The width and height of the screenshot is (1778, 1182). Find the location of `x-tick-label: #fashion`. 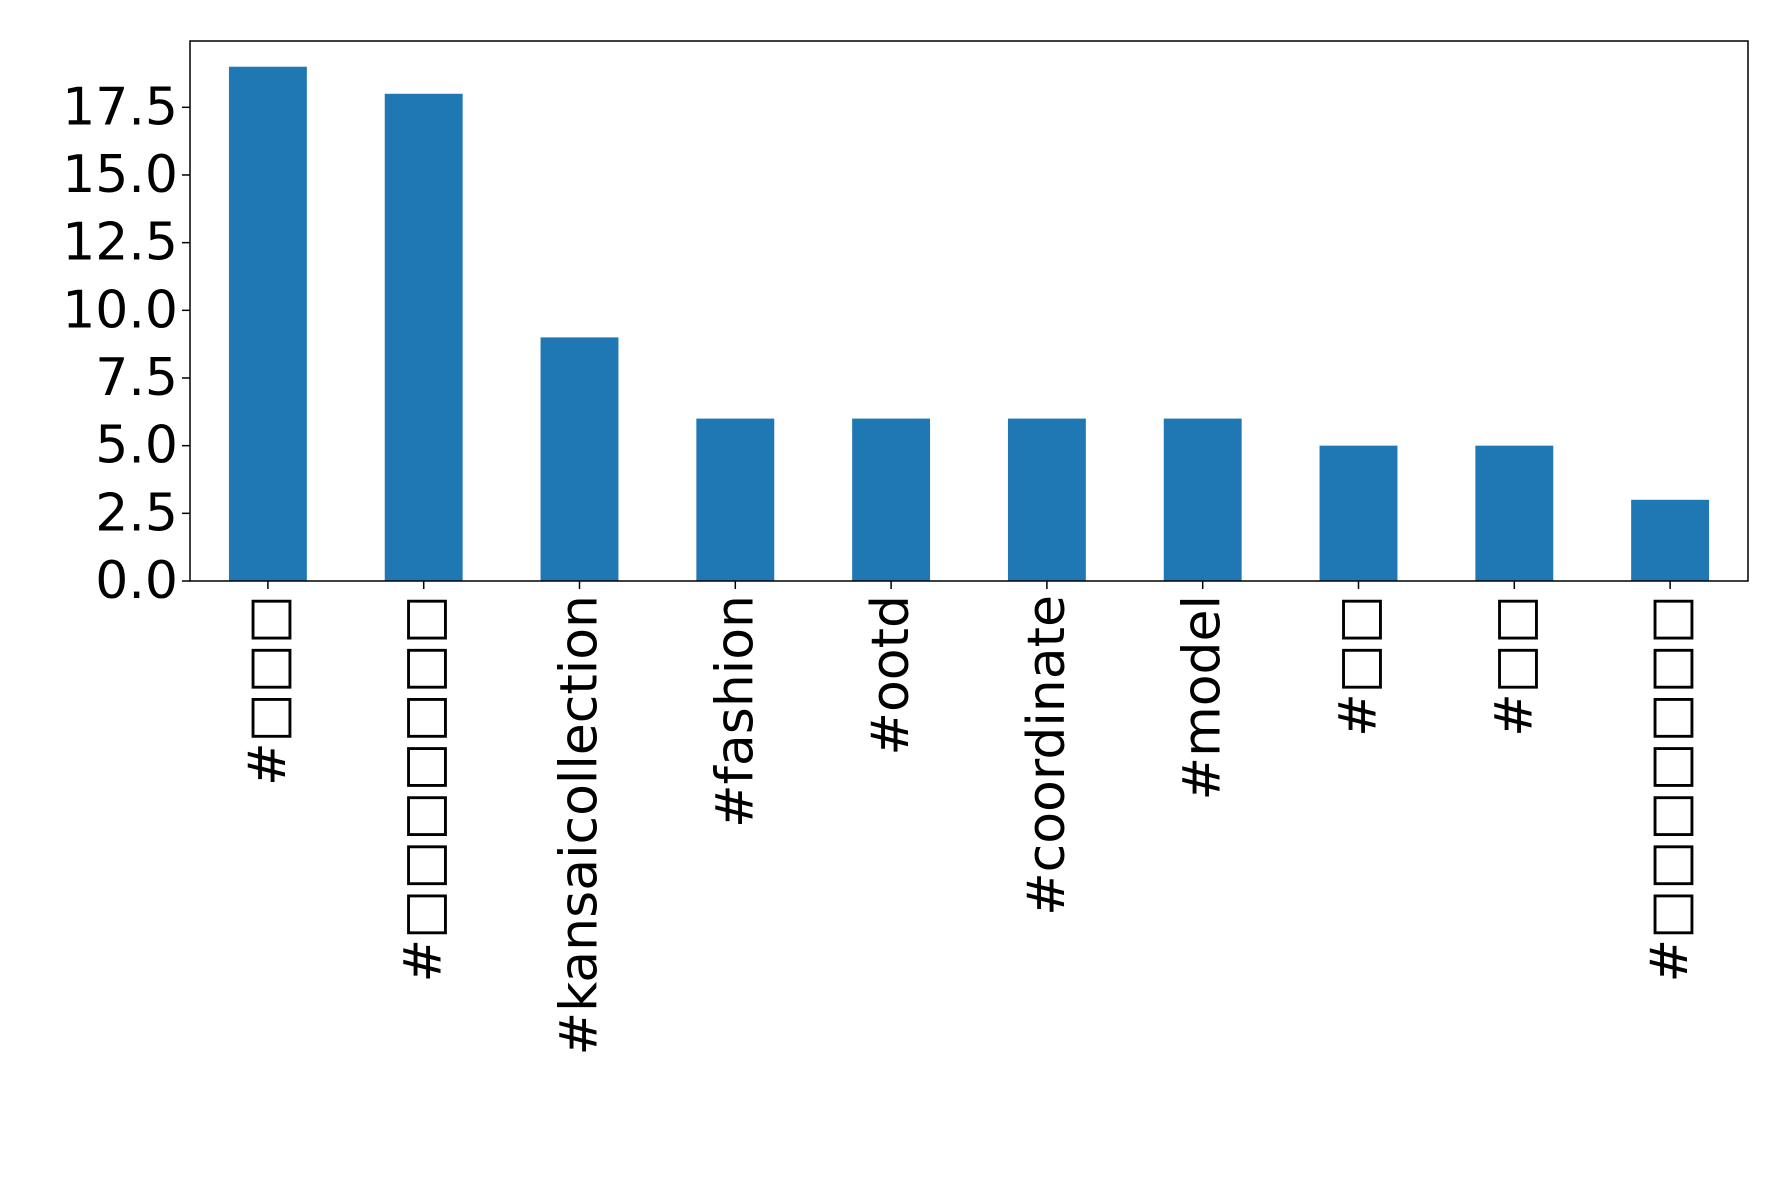

x-tick-label: #fashion is located at coordinates (735, 711).